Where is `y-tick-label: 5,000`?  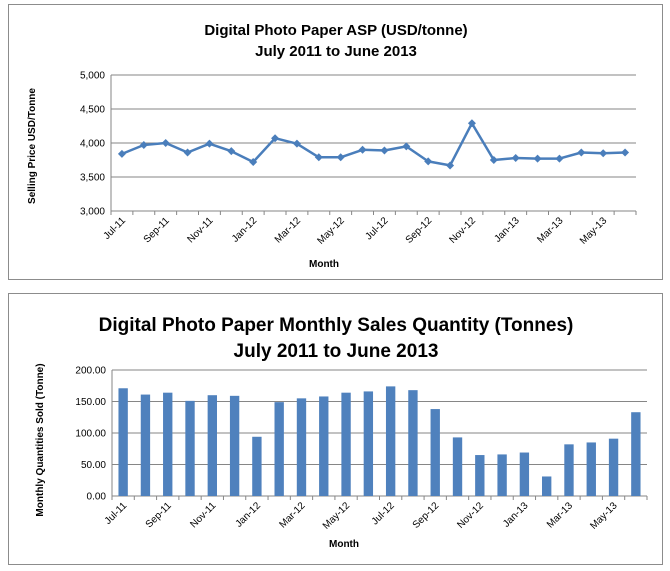 y-tick-label: 5,000 is located at coordinates (92, 76).